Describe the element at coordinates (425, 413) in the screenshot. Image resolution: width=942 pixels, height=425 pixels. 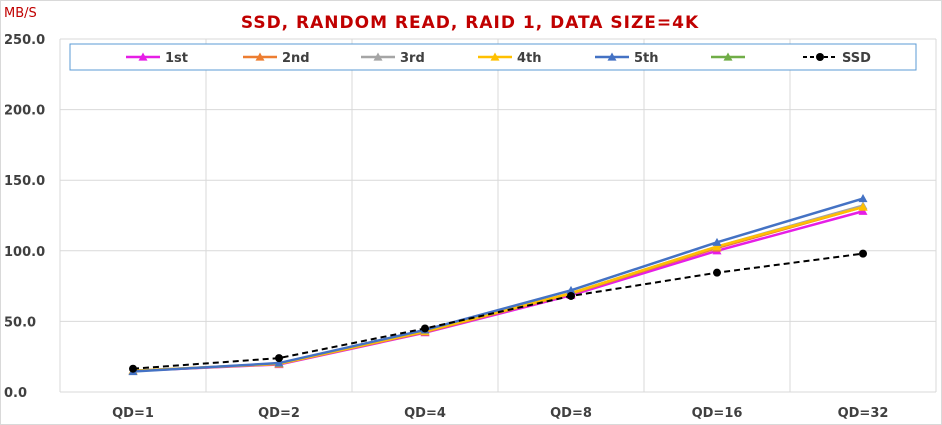
I see `x-tick-label: QD=4` at that location.